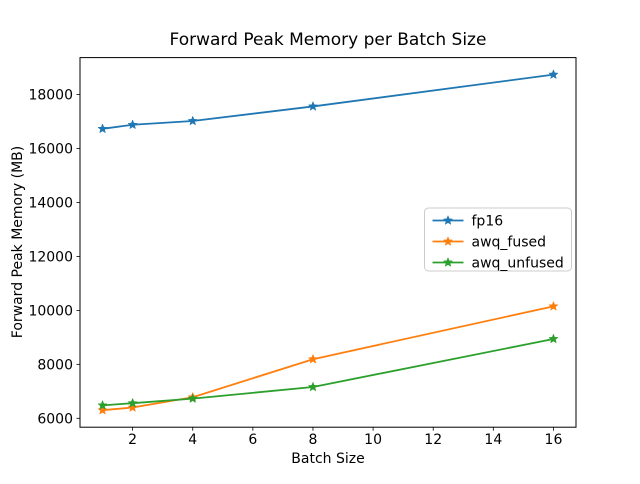  I want to click on y-tick-label: 16000, so click(50, 150).